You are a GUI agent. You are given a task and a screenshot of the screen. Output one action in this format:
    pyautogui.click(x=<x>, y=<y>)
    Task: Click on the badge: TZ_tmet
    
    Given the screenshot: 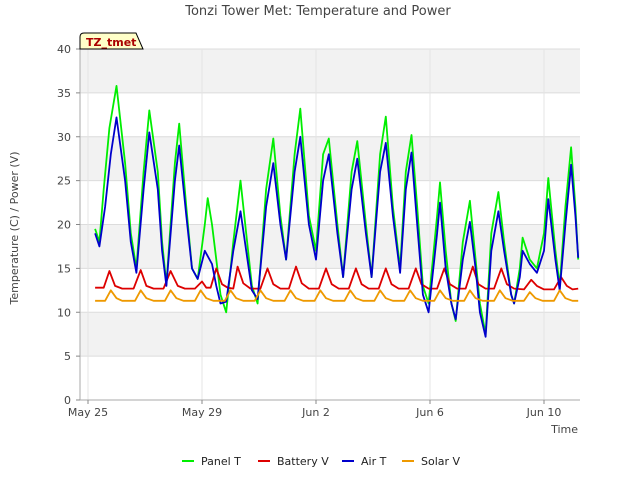 What is the action you would take?
    pyautogui.click(x=111, y=41)
    